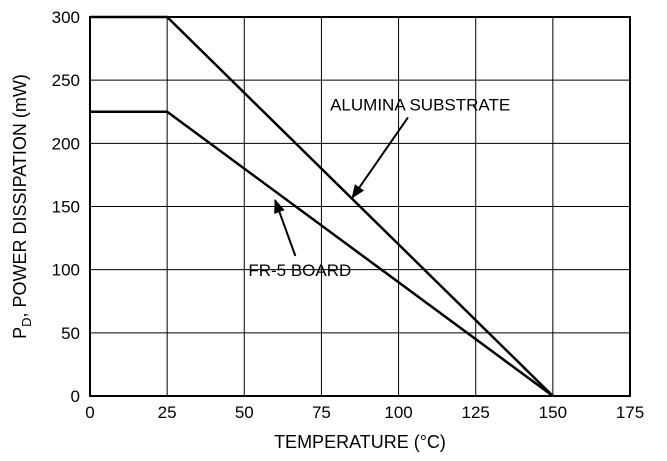  Describe the element at coordinates (398, 412) in the screenshot. I see `x-tick-label-100: 100` at that location.